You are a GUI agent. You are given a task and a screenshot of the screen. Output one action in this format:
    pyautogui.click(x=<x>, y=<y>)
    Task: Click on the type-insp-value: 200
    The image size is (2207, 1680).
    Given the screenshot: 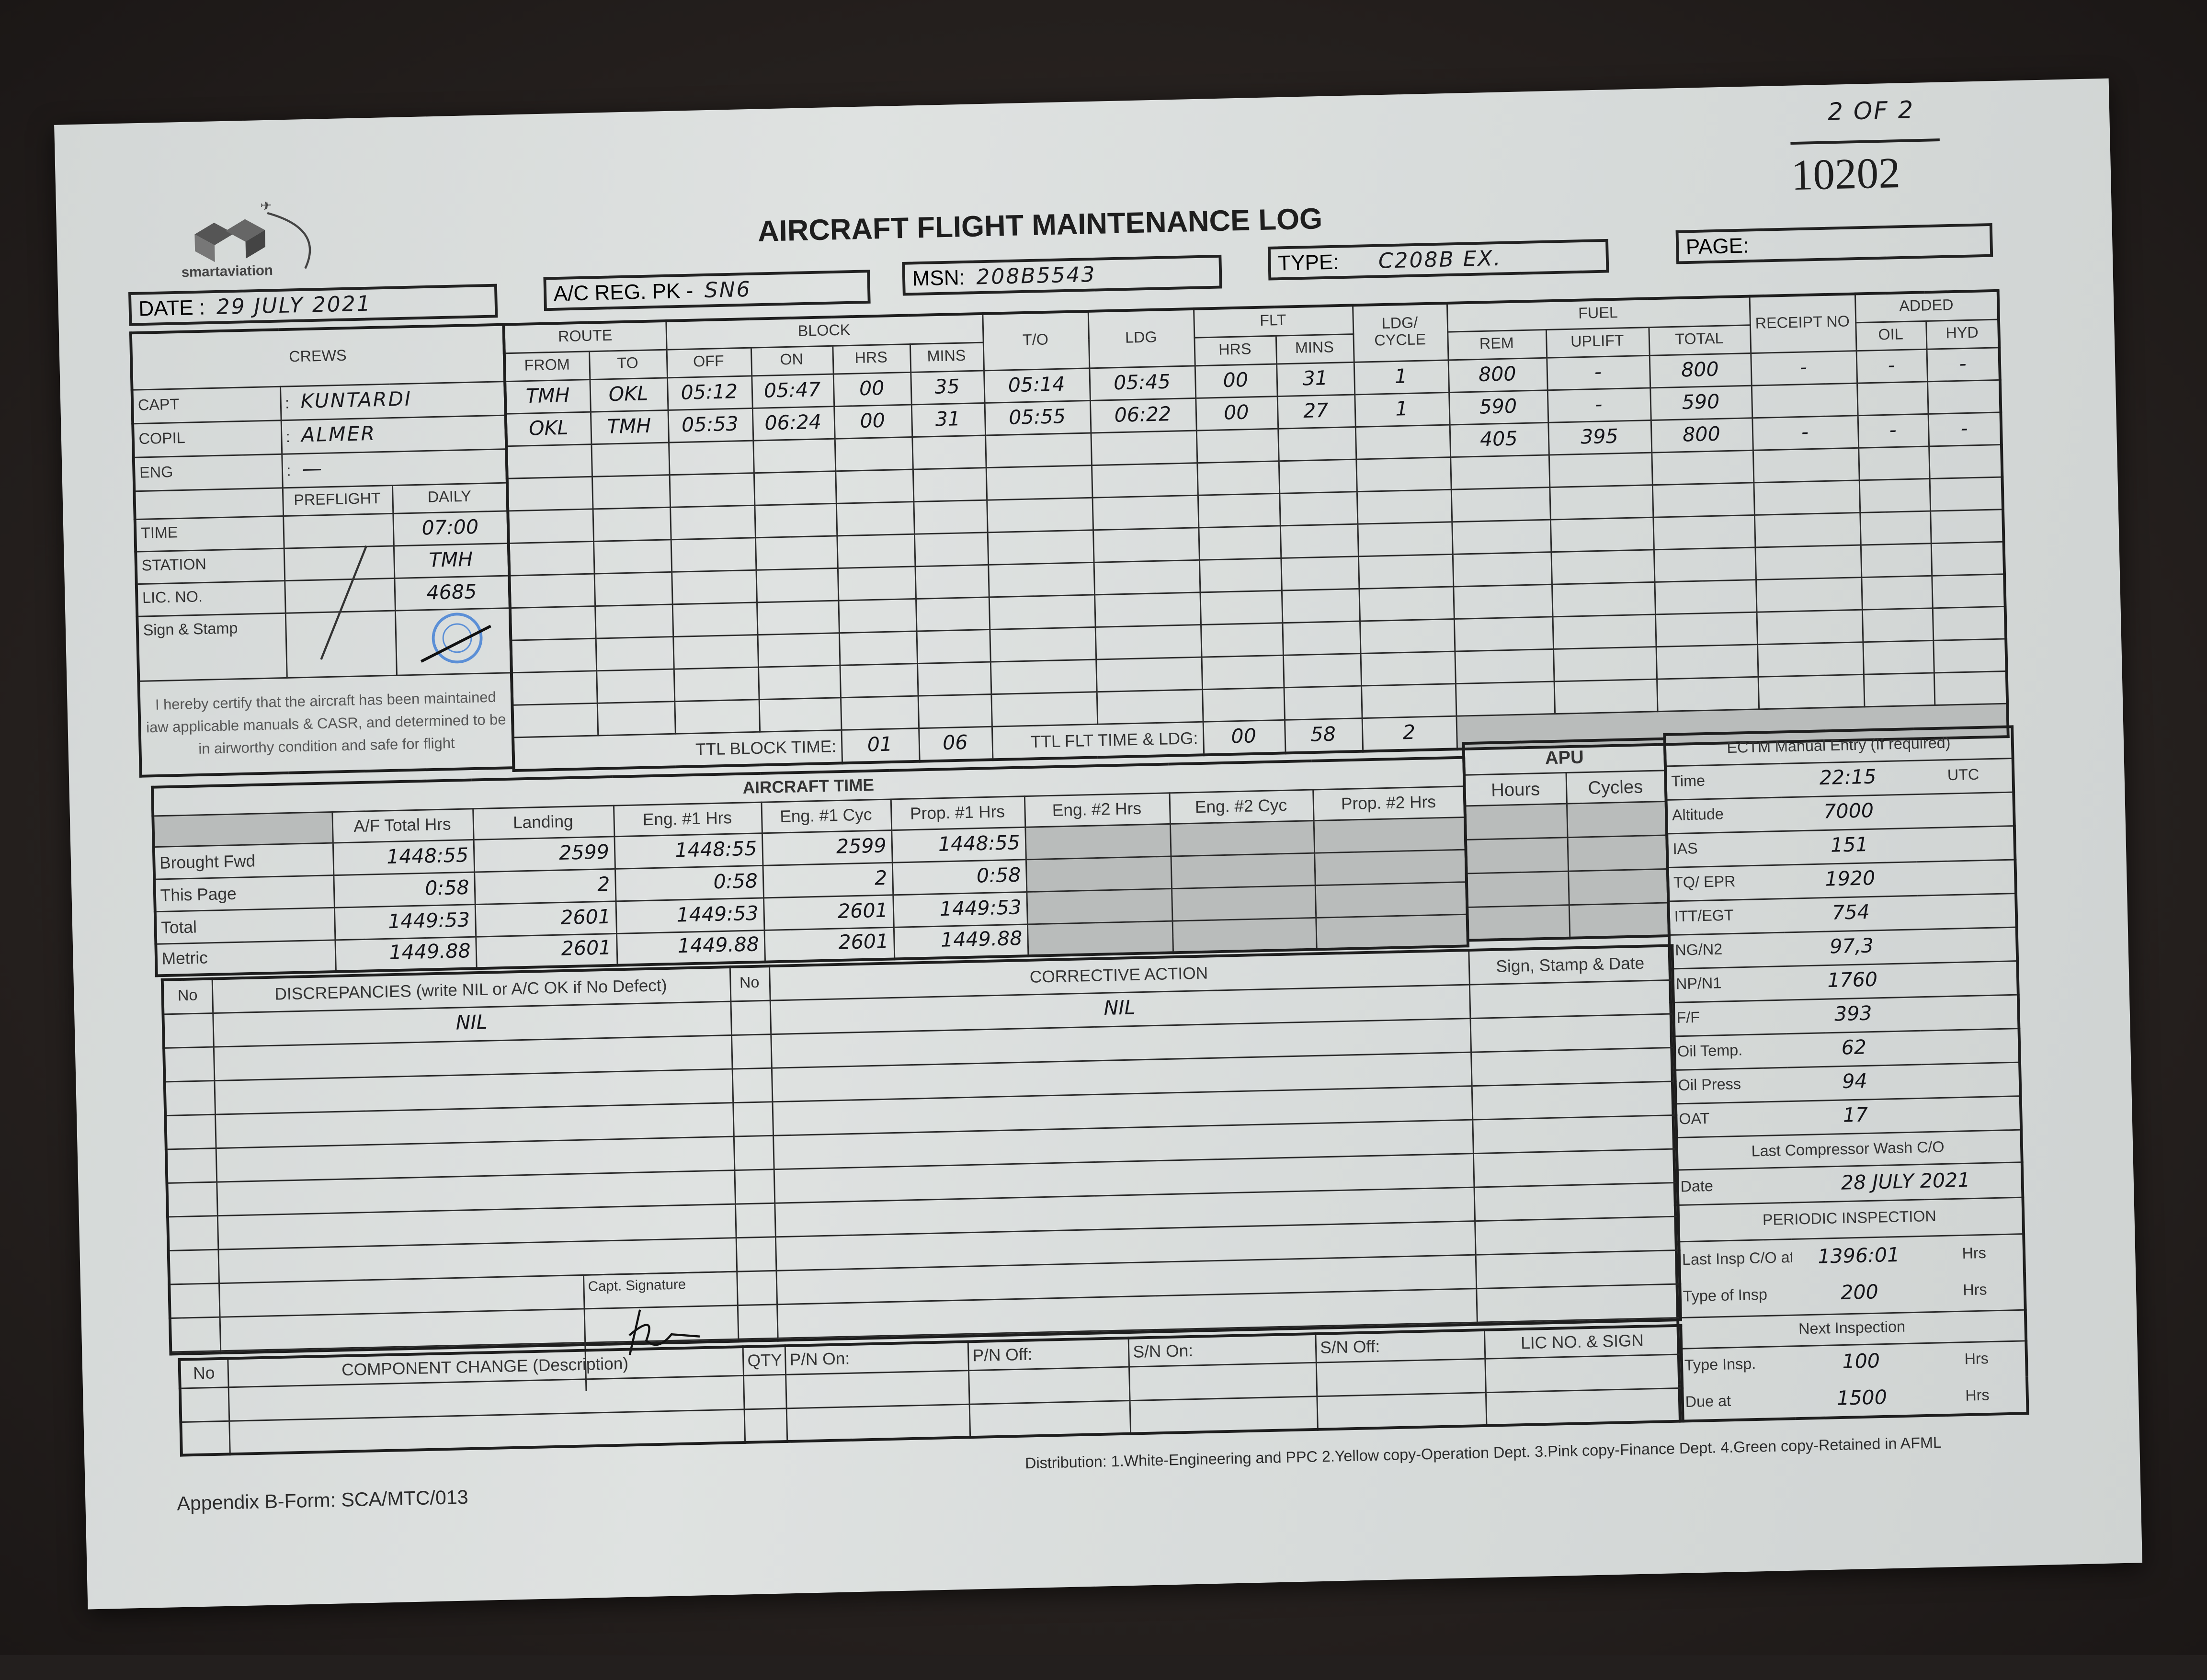 What is the action you would take?
    pyautogui.click(x=1859, y=1294)
    